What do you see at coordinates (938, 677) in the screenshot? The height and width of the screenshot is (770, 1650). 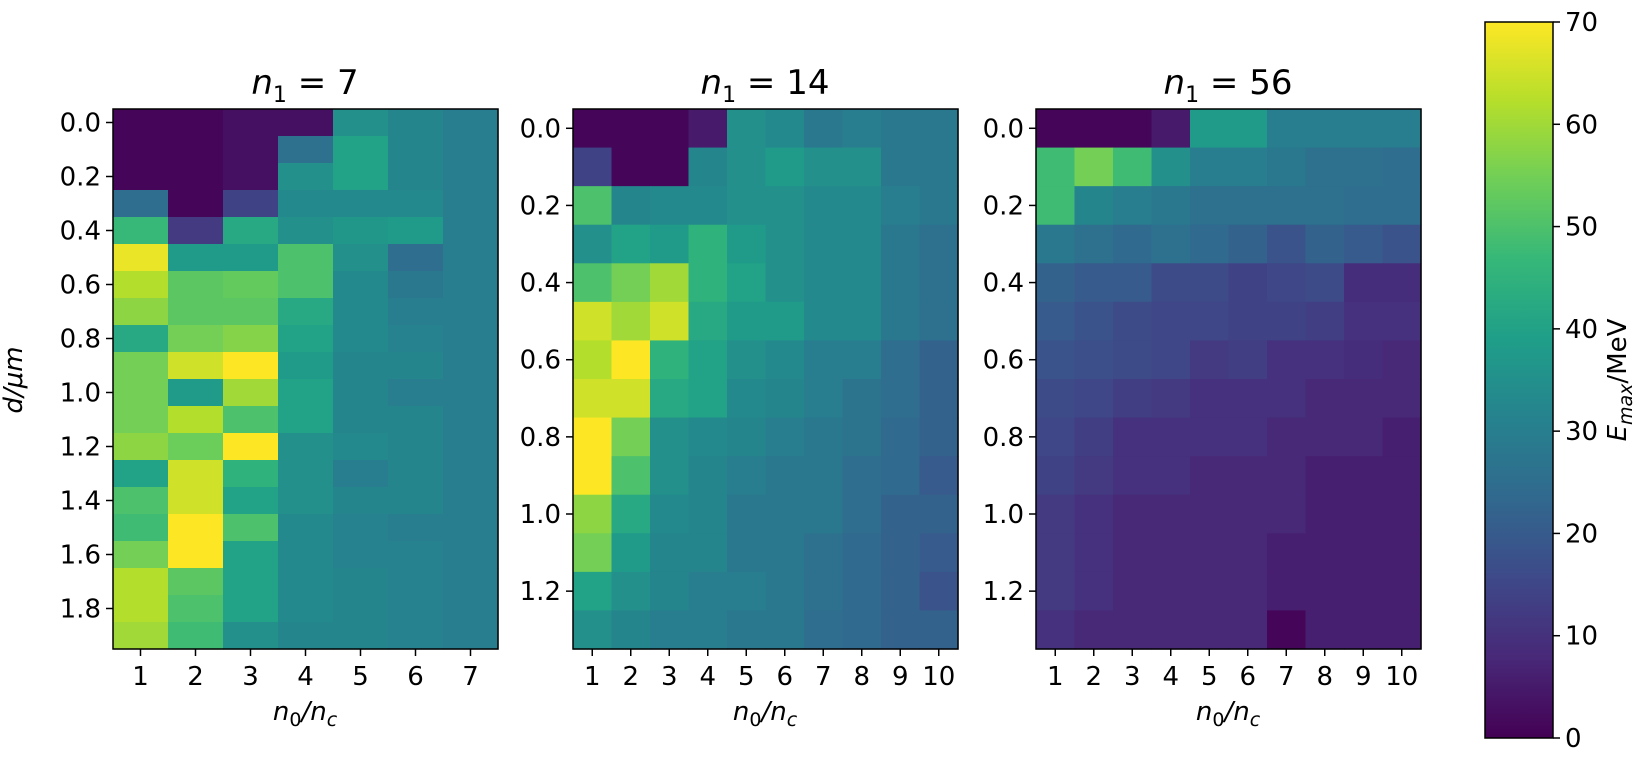 I see `x-tick-label: 10` at bounding box center [938, 677].